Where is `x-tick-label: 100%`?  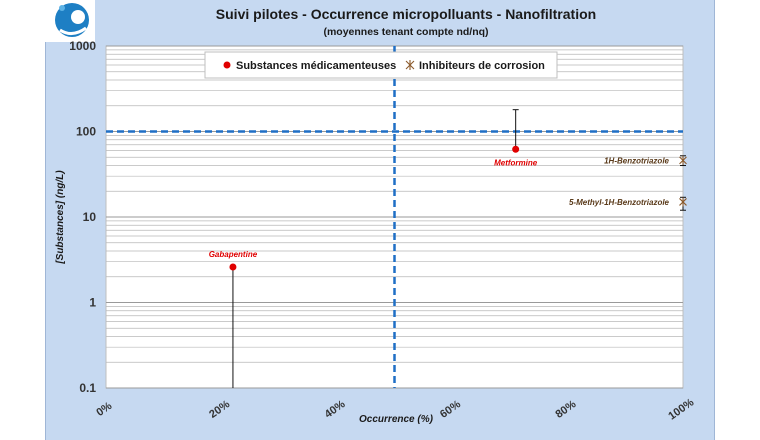
x-tick-label: 100% is located at coordinates (681, 409).